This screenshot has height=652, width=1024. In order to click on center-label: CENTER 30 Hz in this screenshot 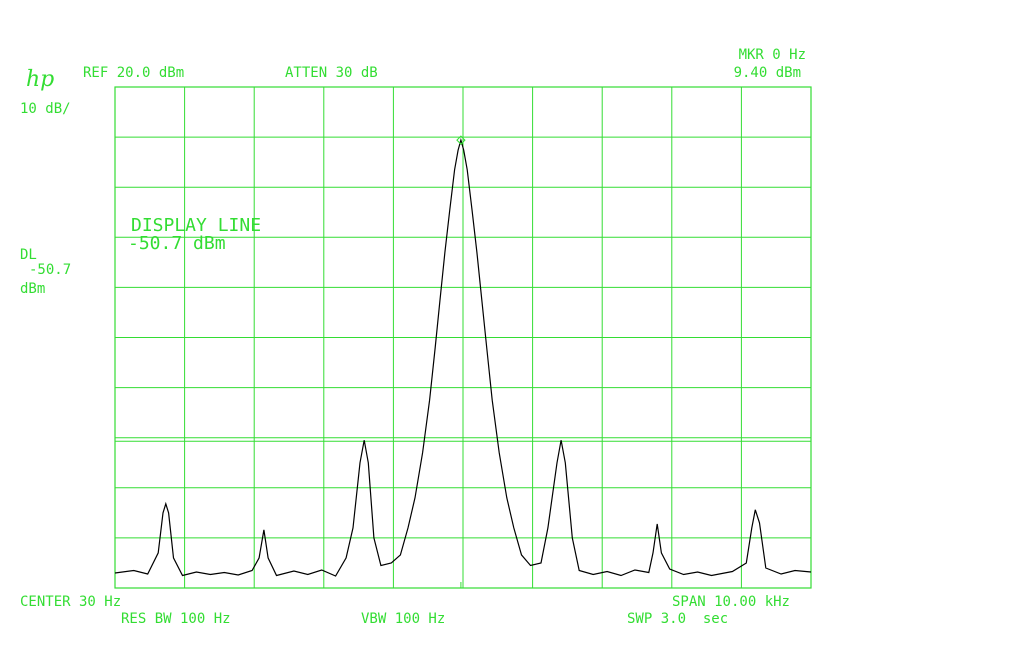, I will do `click(70, 602)`.